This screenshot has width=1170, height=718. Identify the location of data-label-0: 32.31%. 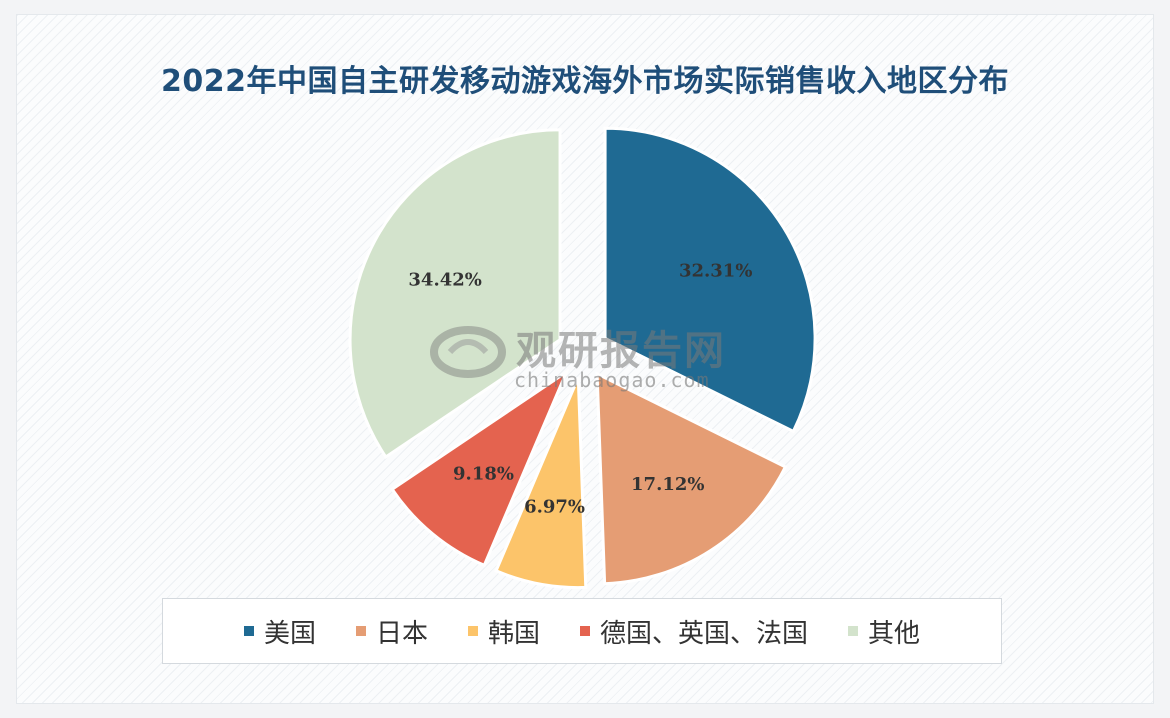
(715, 271).